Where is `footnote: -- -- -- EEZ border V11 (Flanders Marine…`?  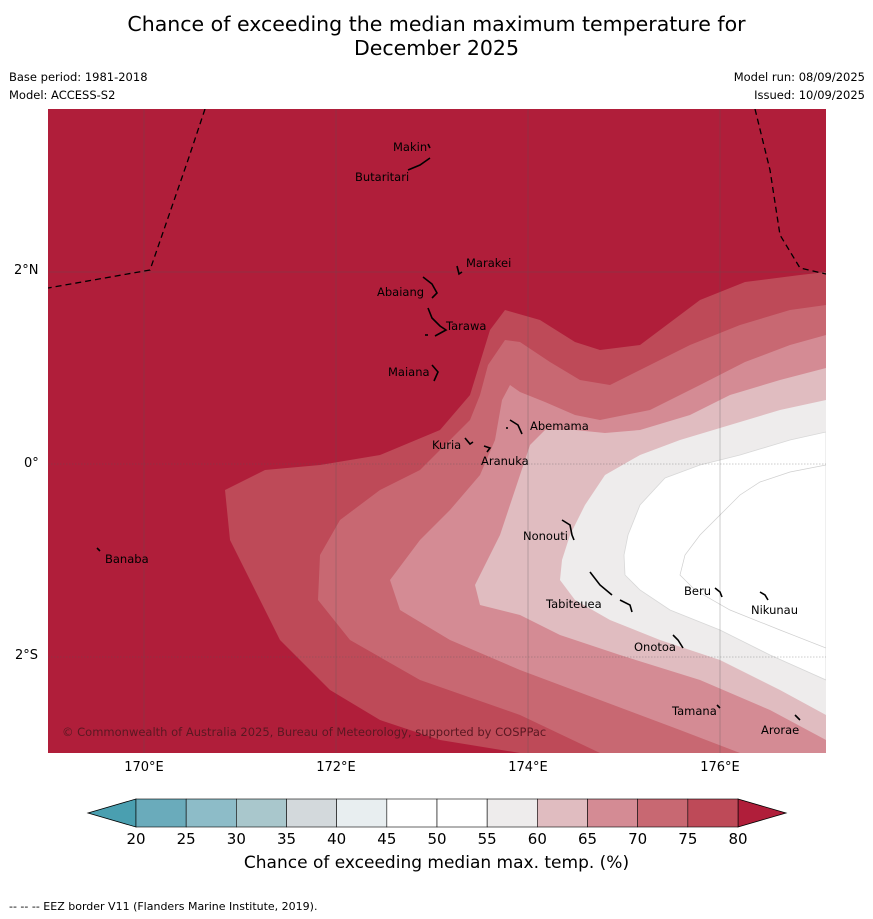 footnote: -- -- -- EEZ border V11 (Flanders Marine… is located at coordinates (163, 906).